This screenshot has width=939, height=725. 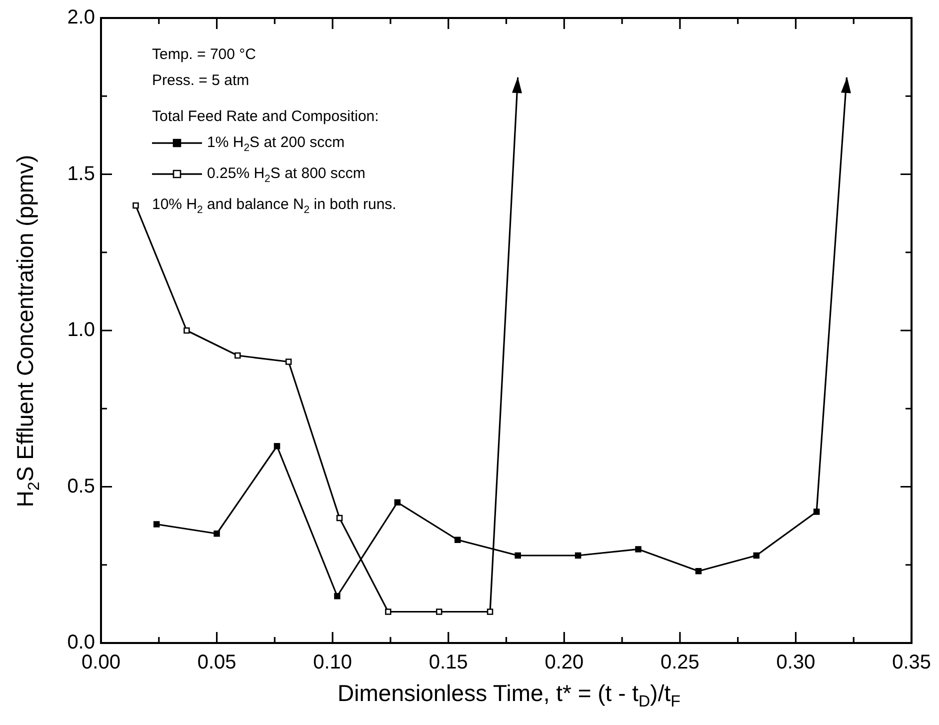 What do you see at coordinates (286, 175) in the screenshot?
I see `legend-label: 0.25% H$_{2}$S at 800 sccm` at bounding box center [286, 175].